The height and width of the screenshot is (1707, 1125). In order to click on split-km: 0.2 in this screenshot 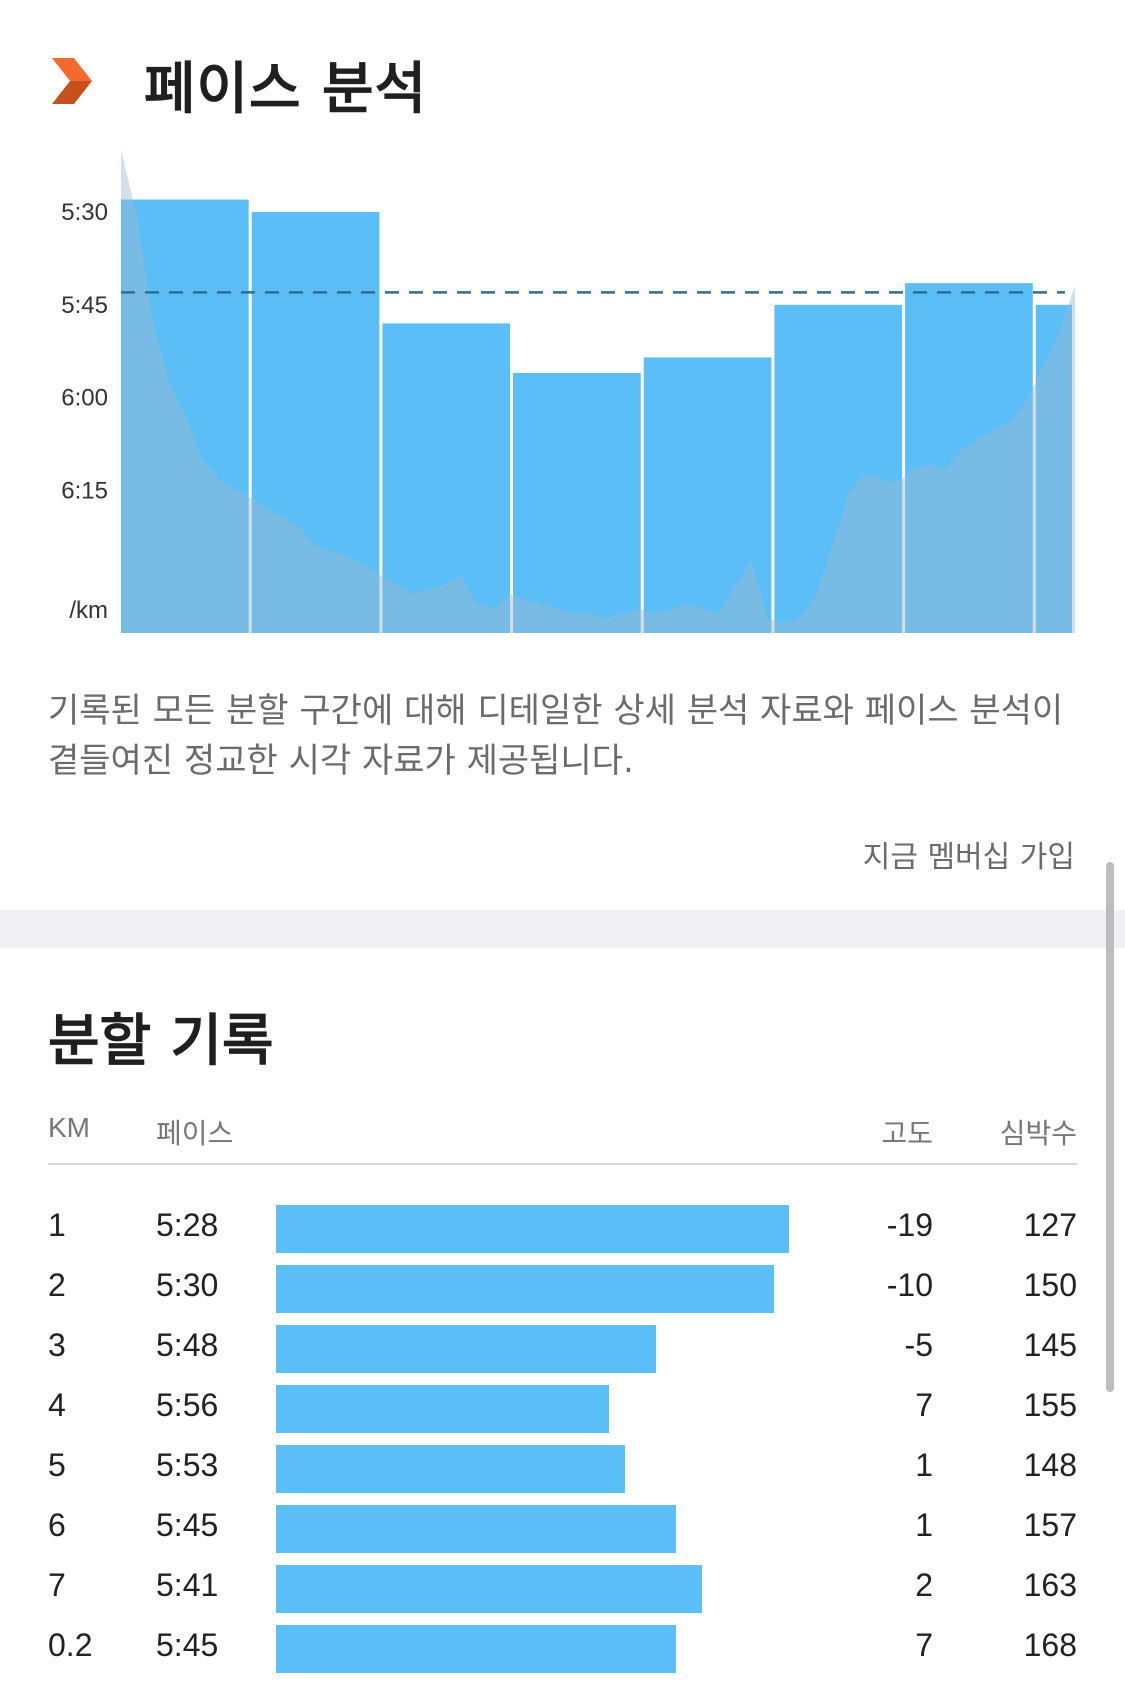, I will do `click(70, 1645)`.